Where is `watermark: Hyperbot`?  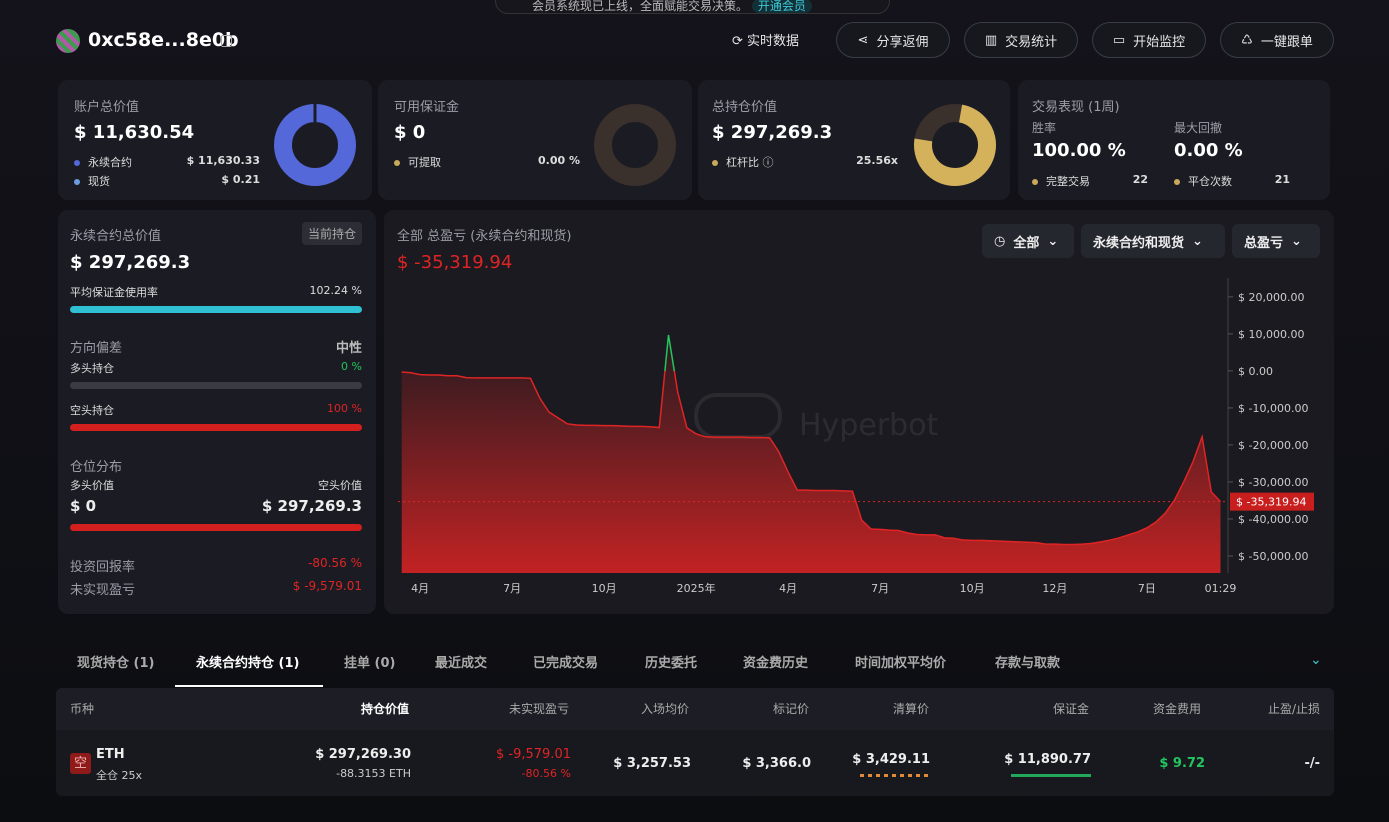
watermark: Hyperbot is located at coordinates (869, 425).